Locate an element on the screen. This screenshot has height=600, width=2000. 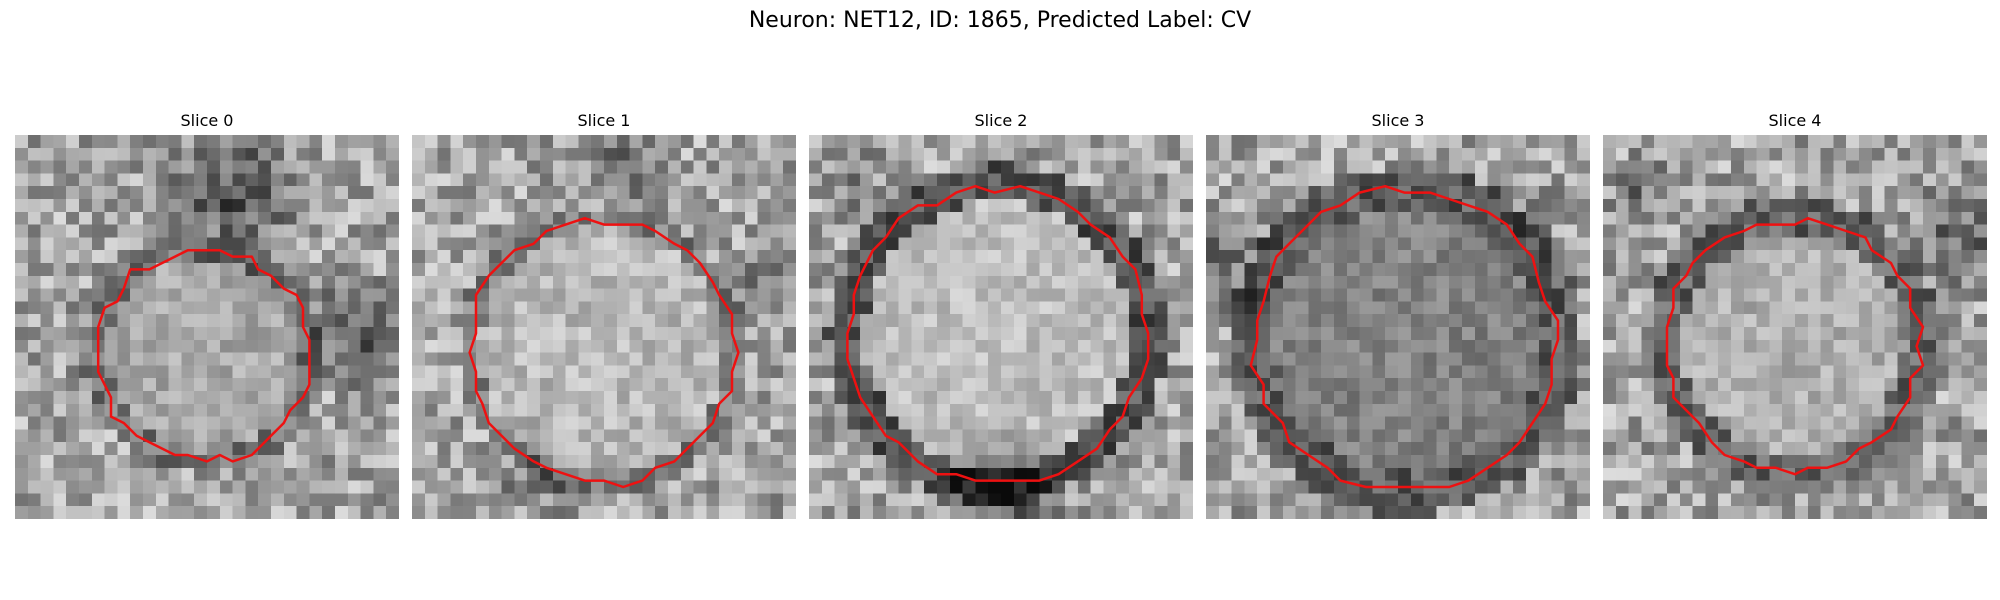
slice-panel-0: Slice 0 is located at coordinates (207, 314).